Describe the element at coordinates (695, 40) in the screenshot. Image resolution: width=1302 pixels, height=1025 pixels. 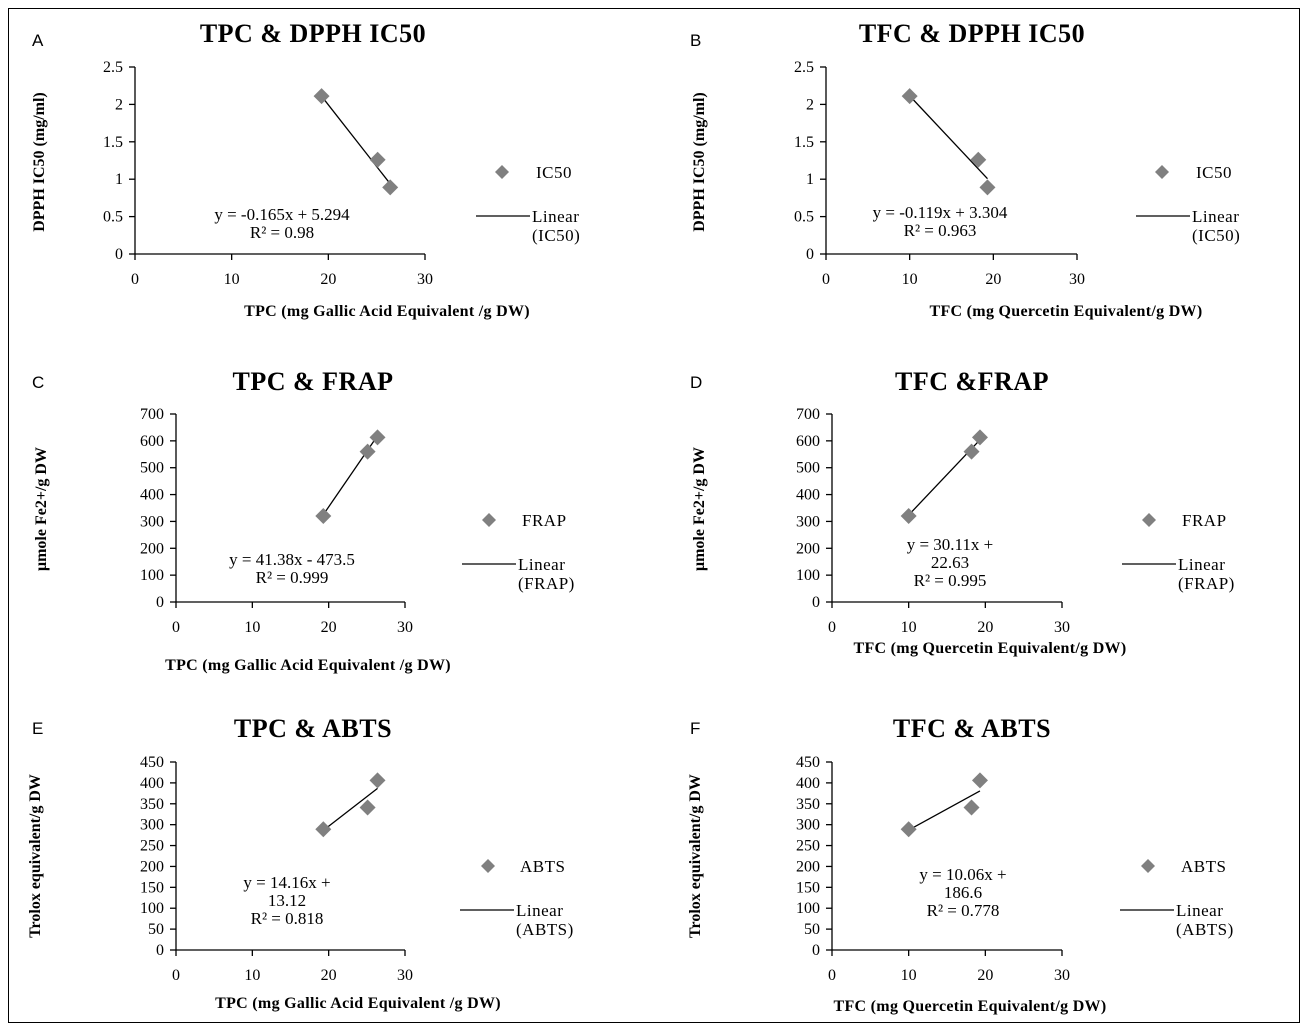
I see `panel-letter-b: B` at that location.